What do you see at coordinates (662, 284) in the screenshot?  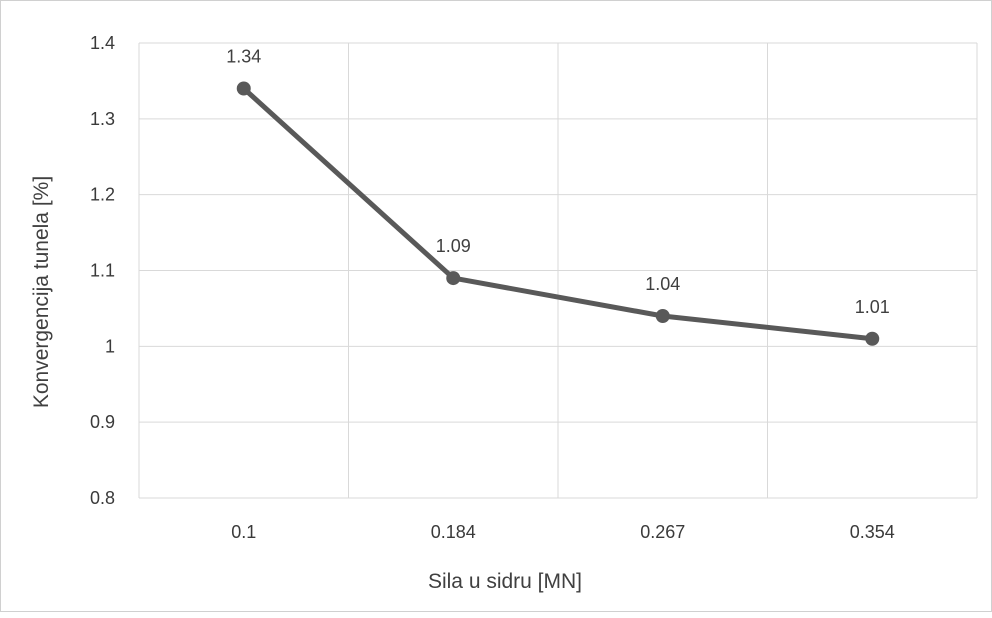 I see `data-label: 1.04` at bounding box center [662, 284].